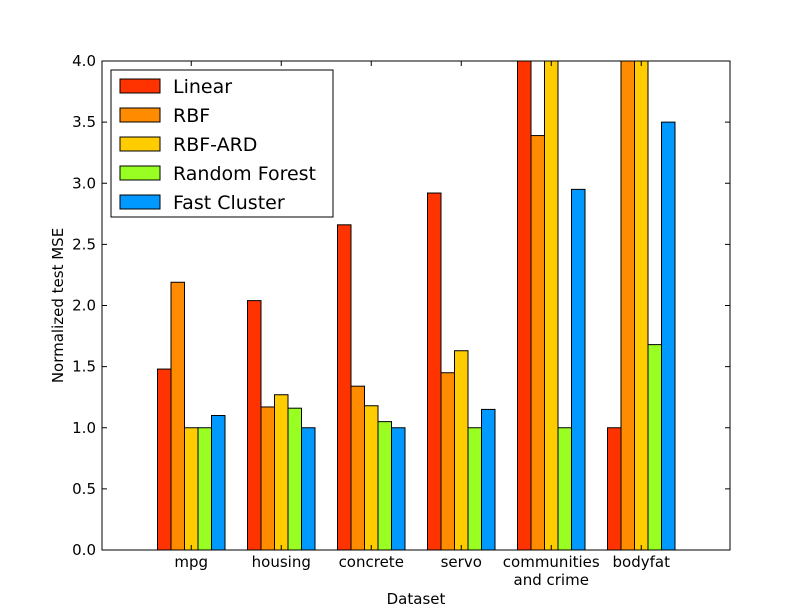  I want to click on x-tick-label: concrete, so click(371, 562).